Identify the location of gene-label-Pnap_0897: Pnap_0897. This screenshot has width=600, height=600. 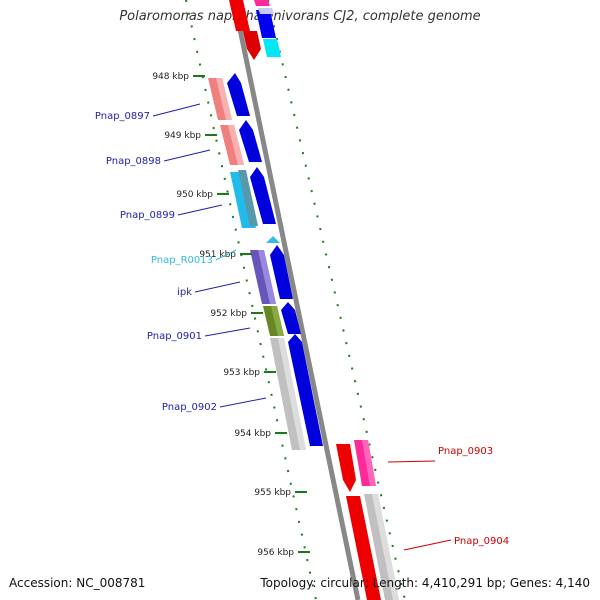
(122, 116).